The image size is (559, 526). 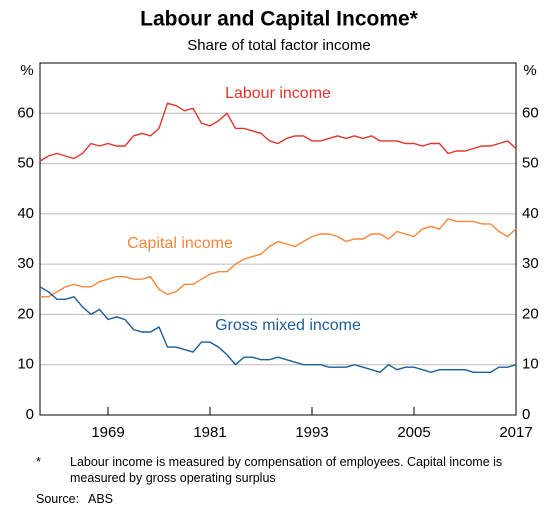 I want to click on series-label: Labour income, so click(x=278, y=93).